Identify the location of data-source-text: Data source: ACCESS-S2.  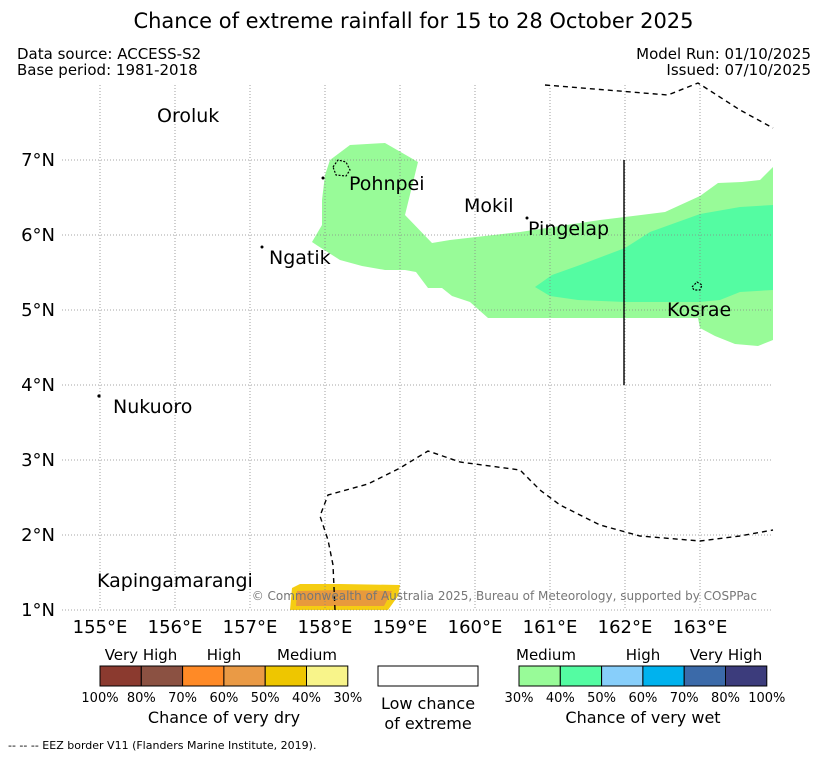
(109, 54).